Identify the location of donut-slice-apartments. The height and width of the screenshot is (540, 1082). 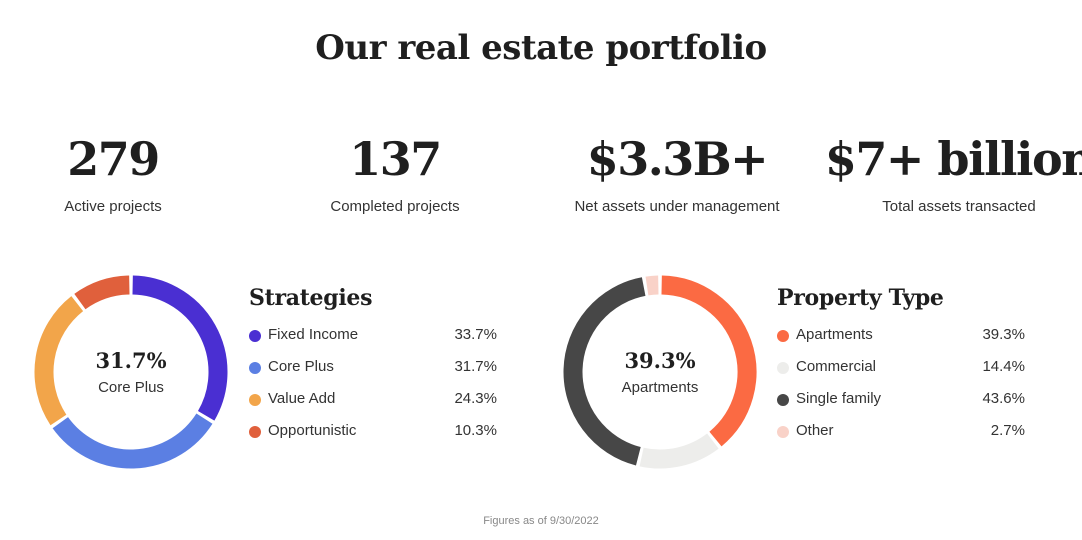
(709, 361).